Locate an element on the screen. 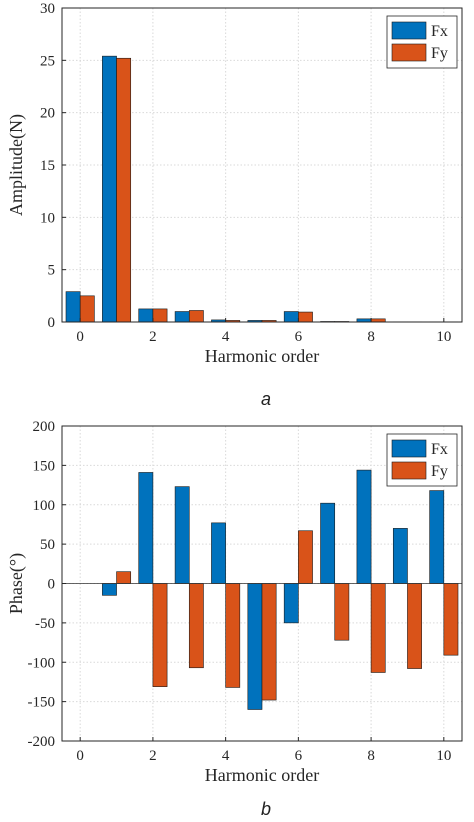 This screenshot has width=474, height=822. amplitude-x-tick-label-6: 6 is located at coordinates (299, 337).